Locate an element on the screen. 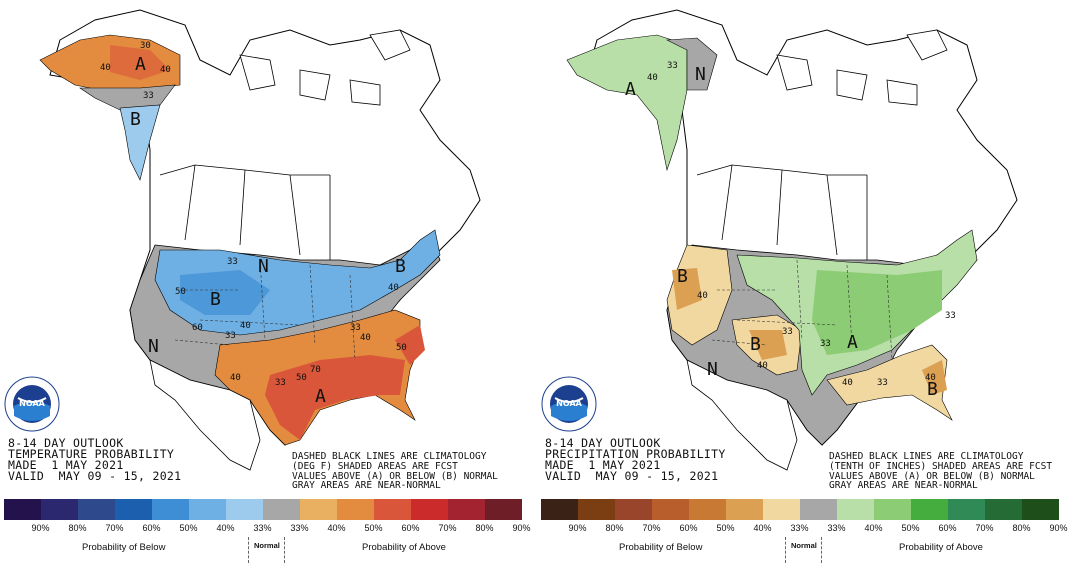 The width and height of the screenshot is (1074, 571). map-number: 60 is located at coordinates (197, 328).